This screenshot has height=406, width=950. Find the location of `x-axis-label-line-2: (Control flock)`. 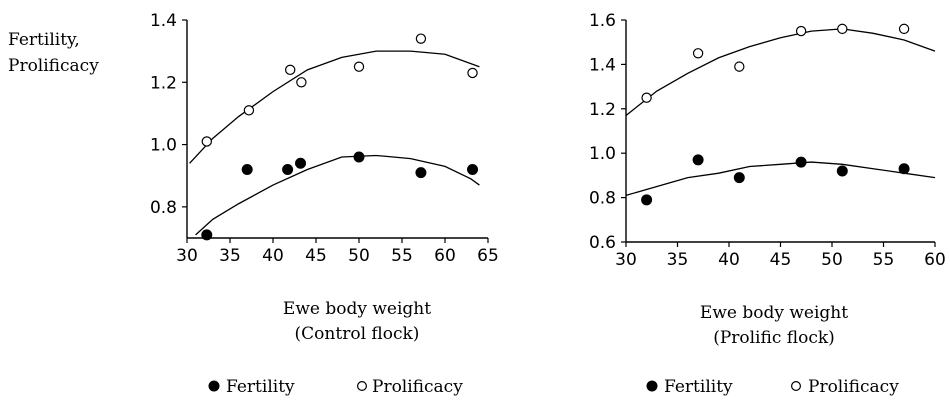

x-axis-label-line-2: (Control flock) is located at coordinates (357, 334).